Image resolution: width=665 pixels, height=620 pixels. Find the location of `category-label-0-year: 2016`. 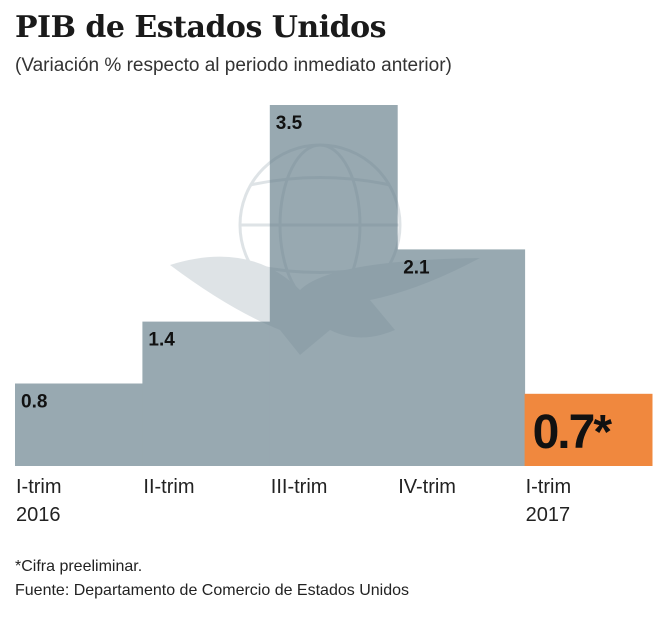

category-label-0-year: 2016 is located at coordinates (38, 515).